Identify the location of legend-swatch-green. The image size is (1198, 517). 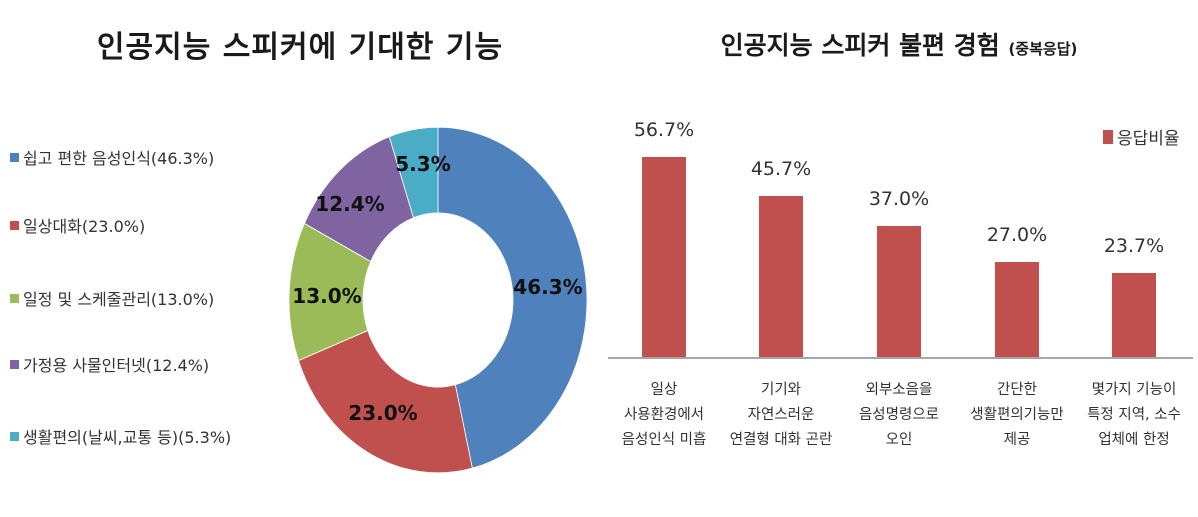
(14, 298).